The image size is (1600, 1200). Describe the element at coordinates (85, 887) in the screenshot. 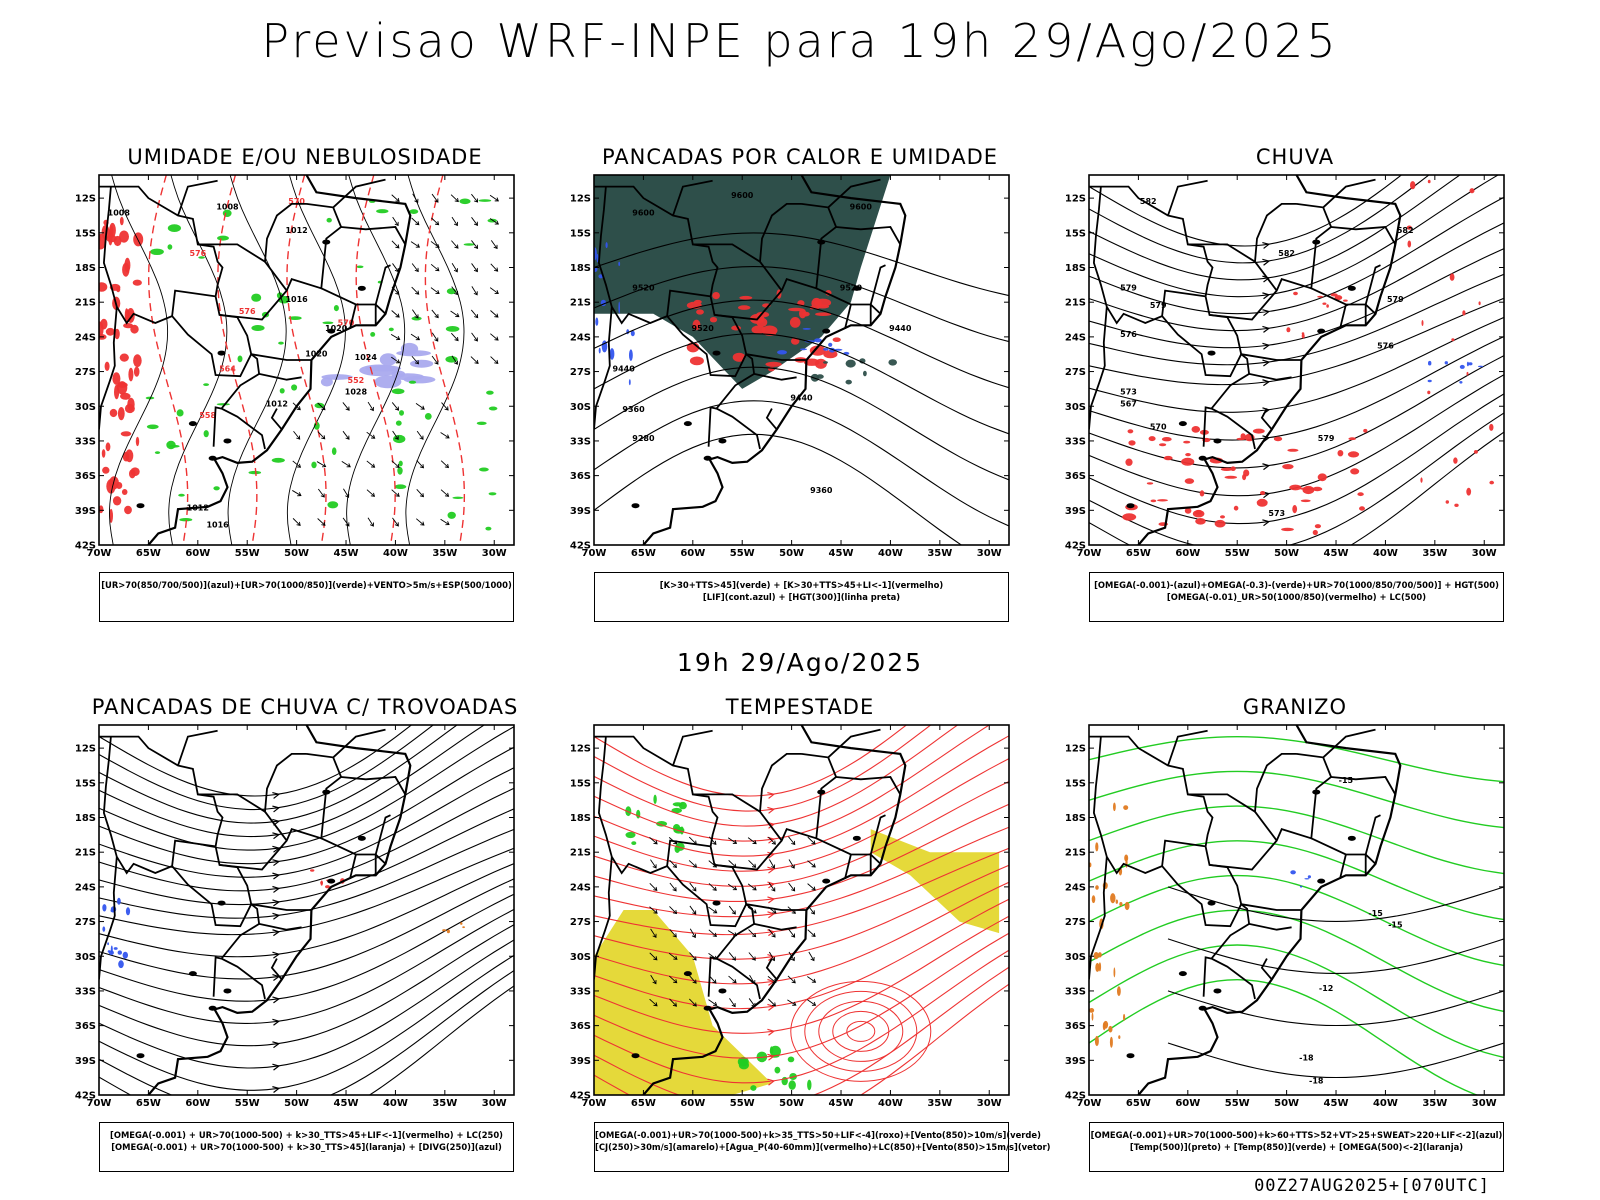

I see `lat-tick-label: 24S` at that location.